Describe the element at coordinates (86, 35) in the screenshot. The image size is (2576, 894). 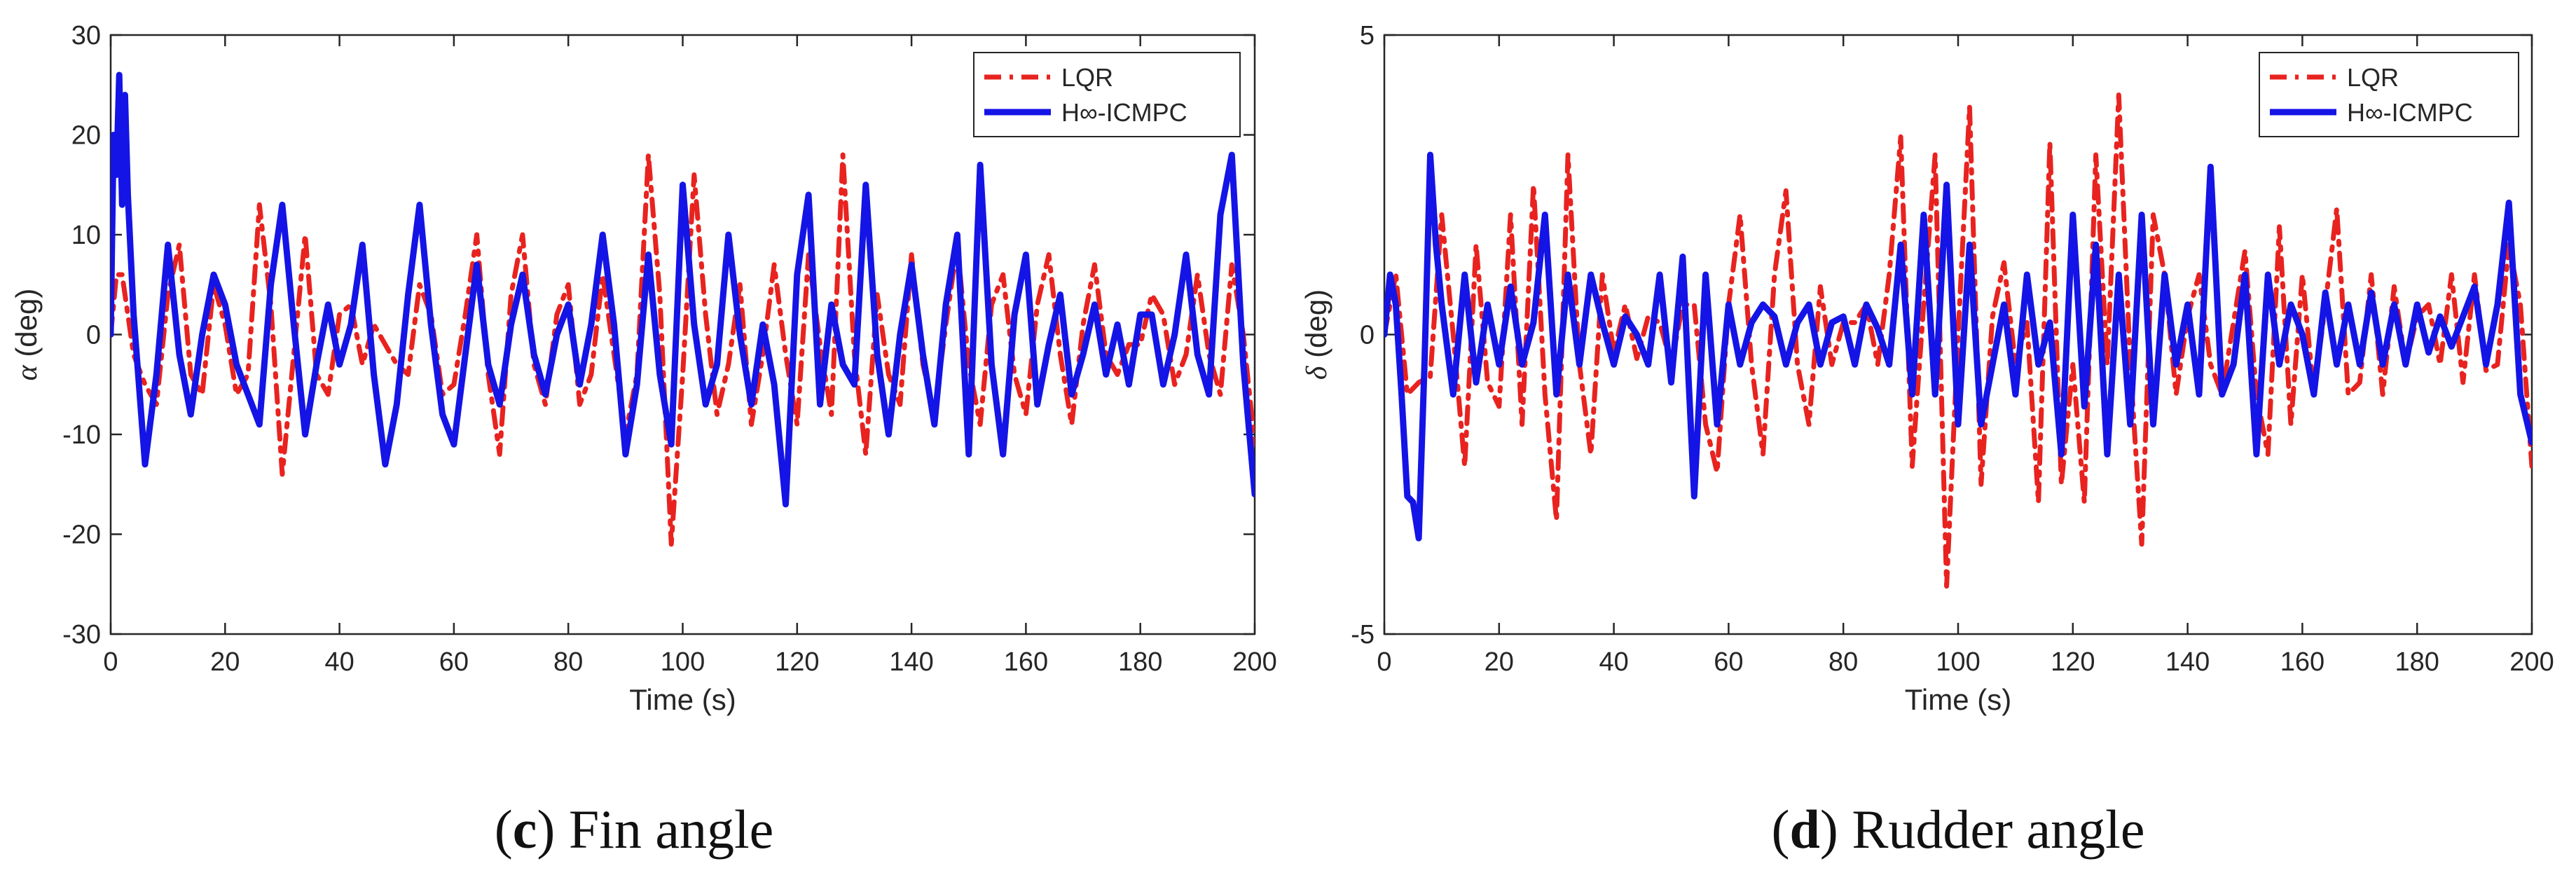
I see `chart-c-y-tick-label: 30` at that location.